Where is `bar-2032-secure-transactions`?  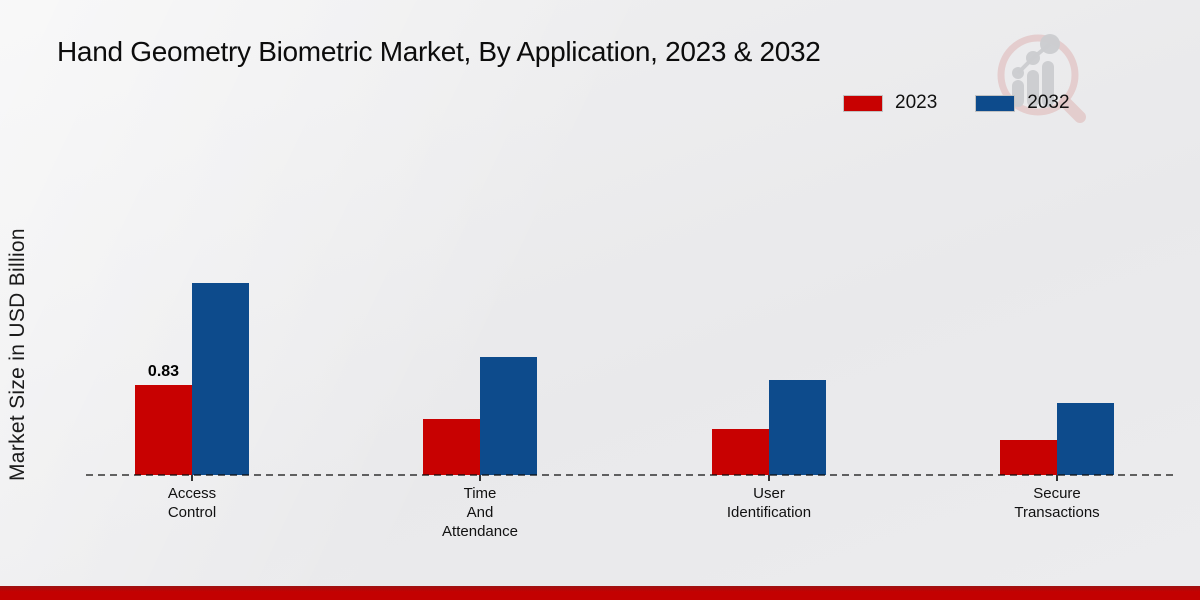 bar-2032-secure-transactions is located at coordinates (1085, 439).